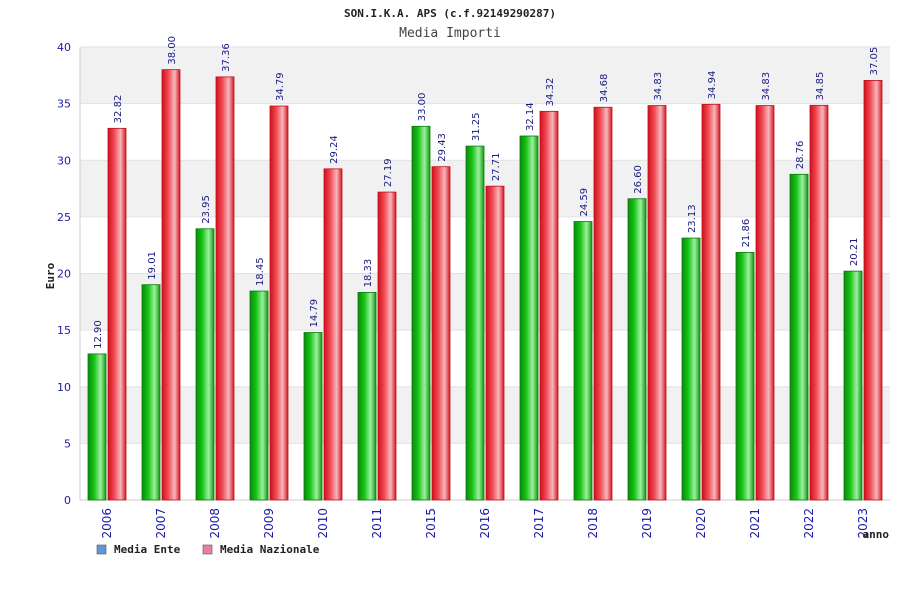  I want to click on data-label: 23.13, so click(692, 218).